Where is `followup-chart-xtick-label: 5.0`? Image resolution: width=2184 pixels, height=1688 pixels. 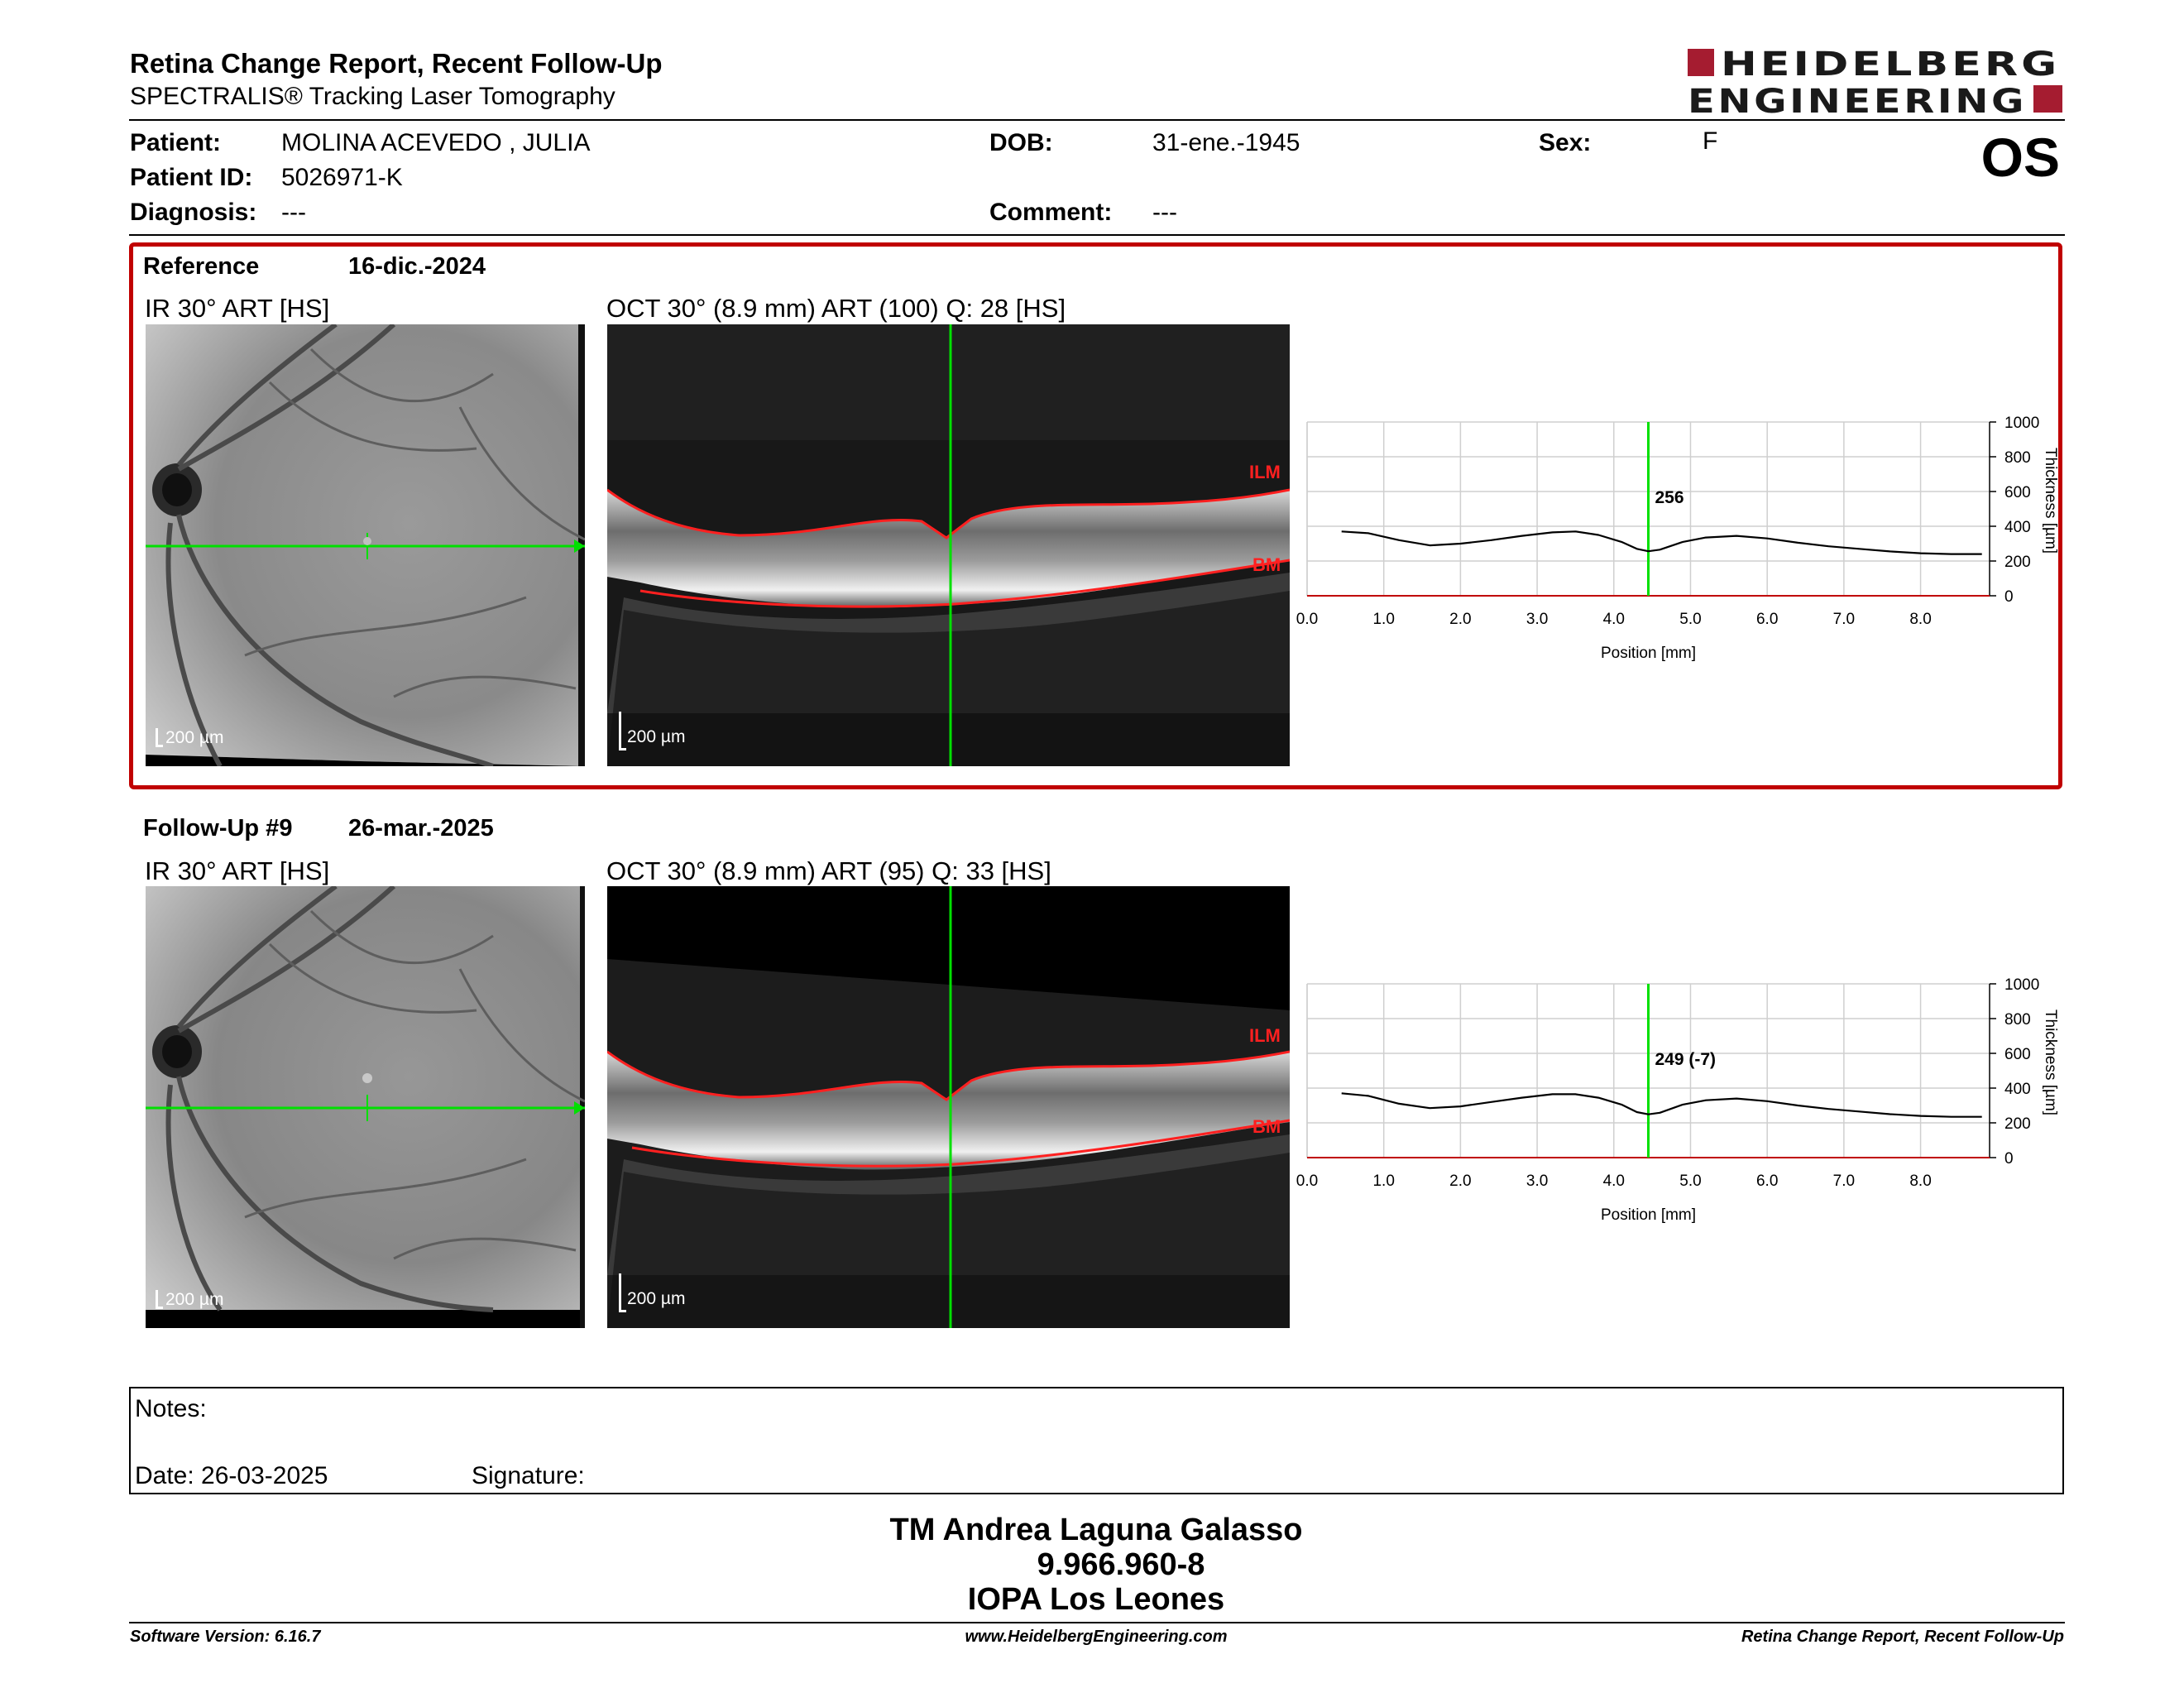
followup-chart-xtick-label: 5.0 is located at coordinates (1690, 1181).